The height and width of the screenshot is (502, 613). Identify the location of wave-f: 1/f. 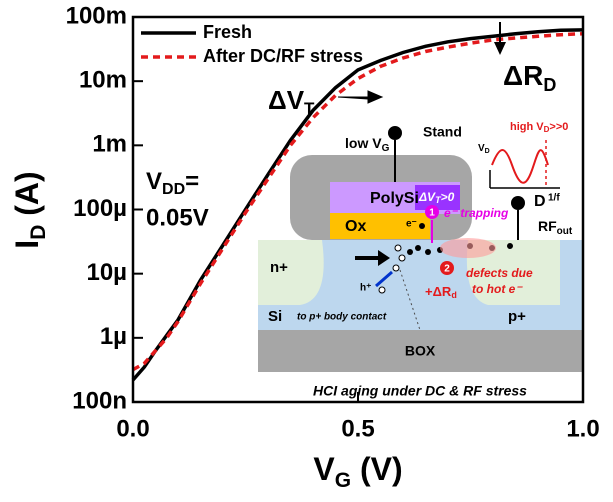
(554, 198).